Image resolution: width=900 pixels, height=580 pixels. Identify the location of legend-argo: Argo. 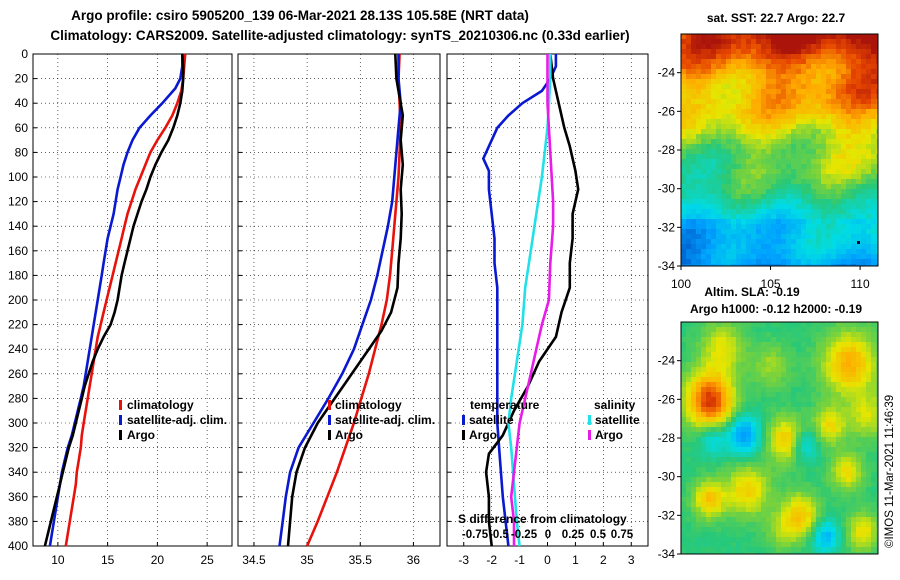
(349, 435).